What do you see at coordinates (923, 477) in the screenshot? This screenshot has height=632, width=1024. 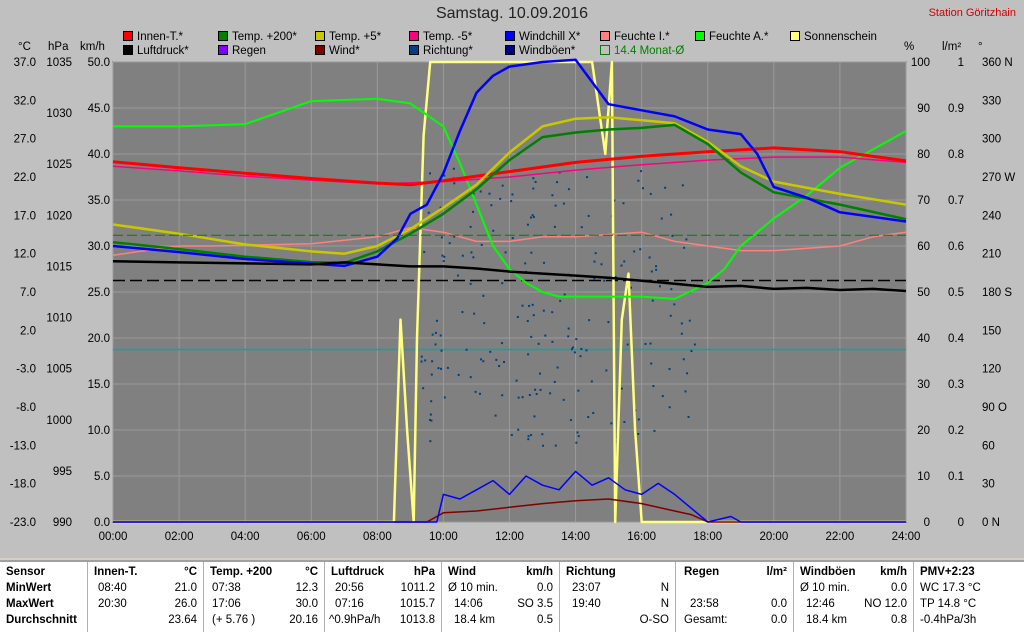 I see `tick-humidity: 10` at bounding box center [923, 477].